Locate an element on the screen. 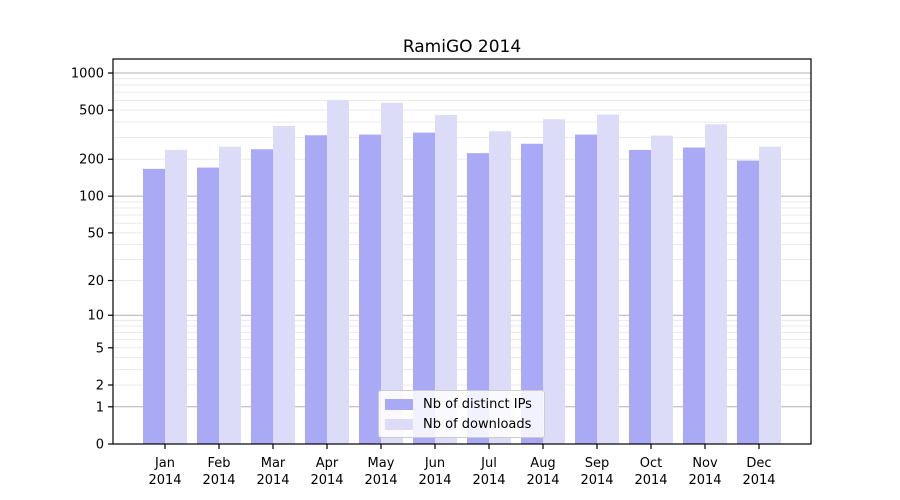  bar-downloads-jul is located at coordinates (500, 287).